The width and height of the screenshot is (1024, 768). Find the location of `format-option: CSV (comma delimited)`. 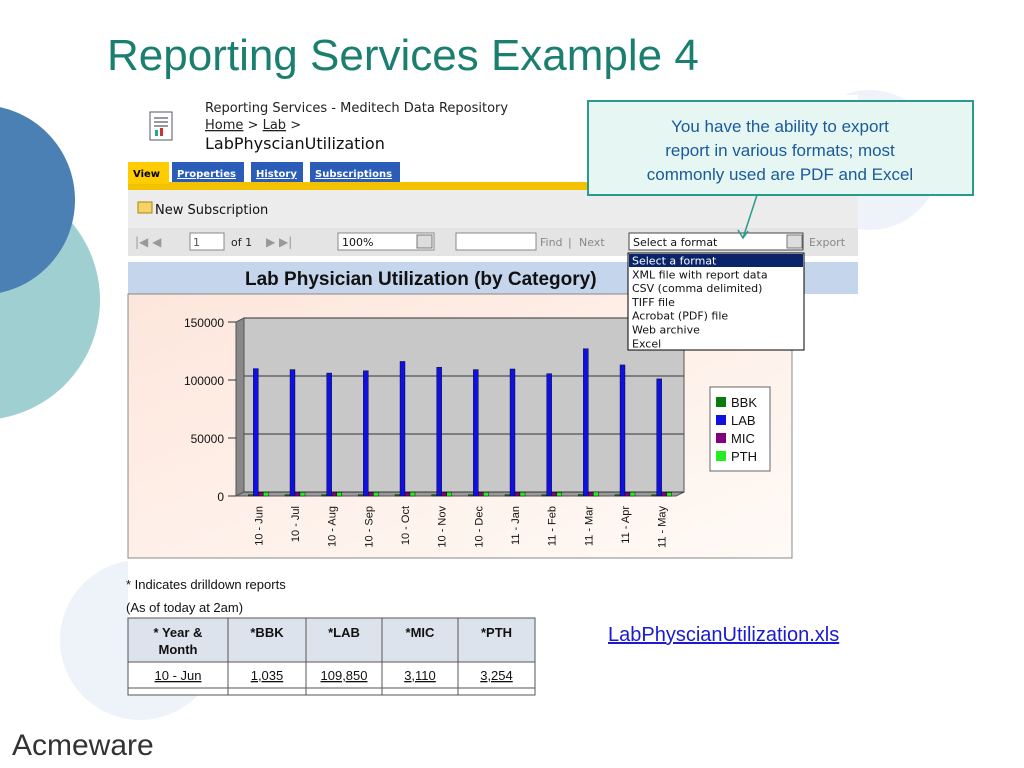

format-option: CSV (comma delimited) is located at coordinates (697, 288).